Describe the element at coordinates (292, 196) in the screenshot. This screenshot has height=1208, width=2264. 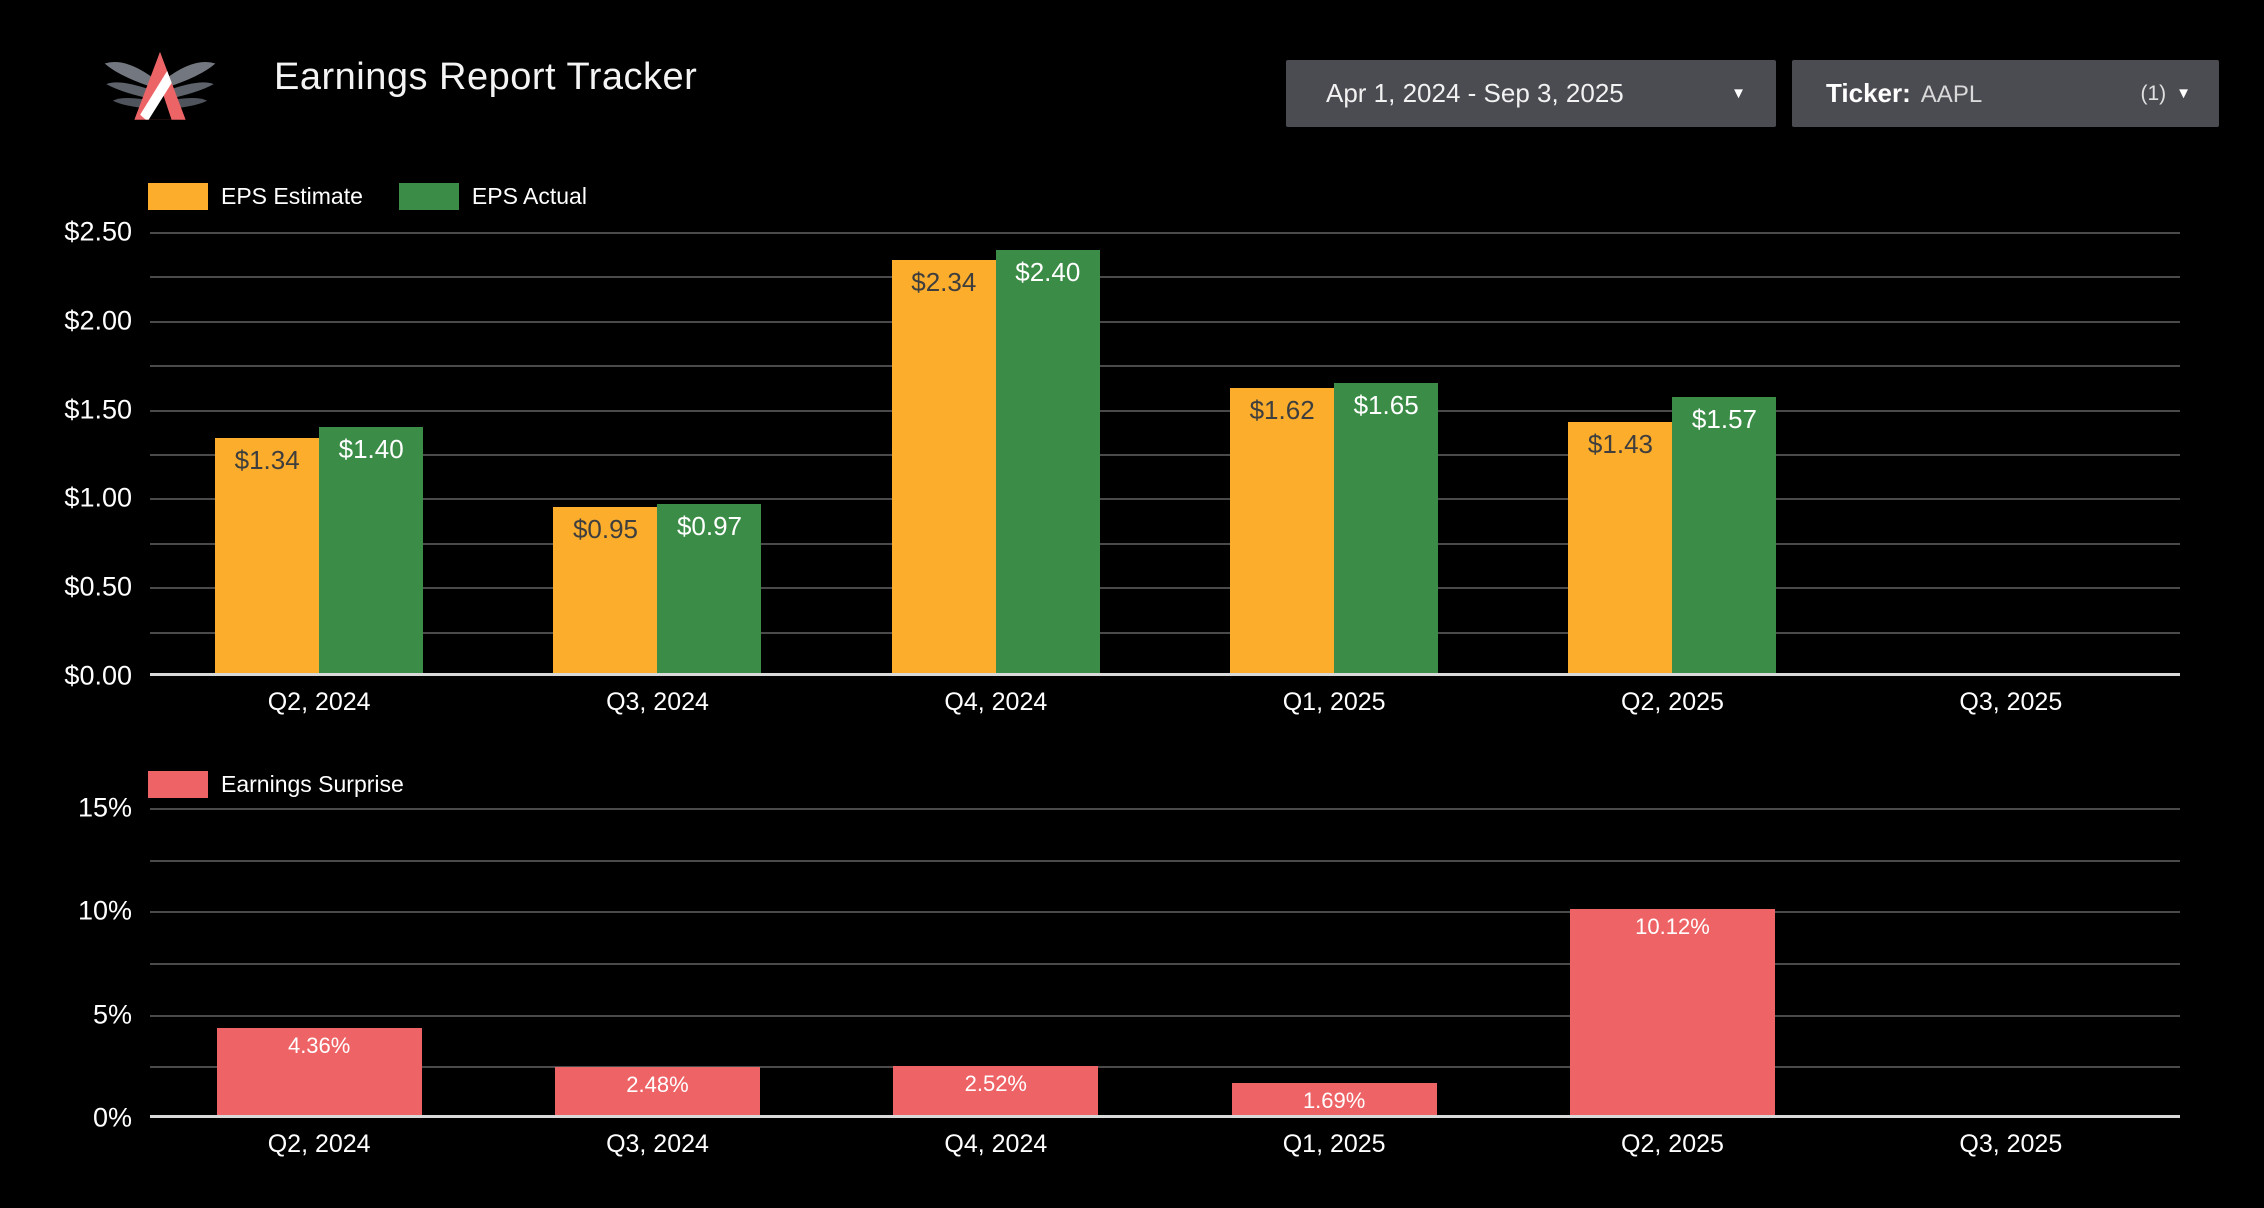
I see `legend-label: EPS Estimate` at that location.